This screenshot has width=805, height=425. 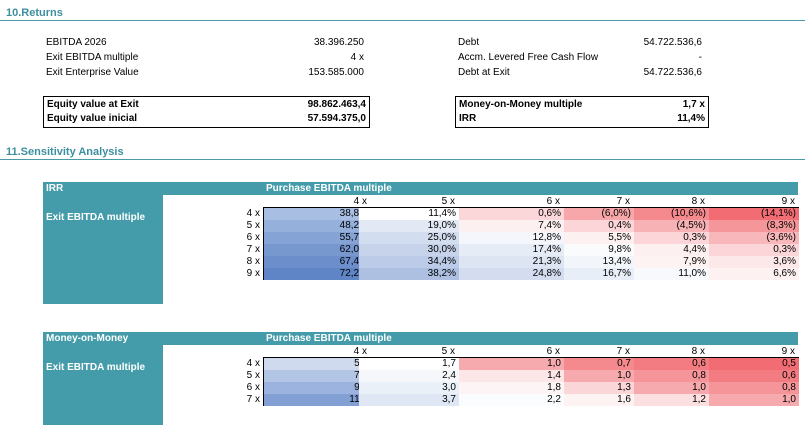 I want to click on mom-cell: 2,4, so click(x=409, y=376).